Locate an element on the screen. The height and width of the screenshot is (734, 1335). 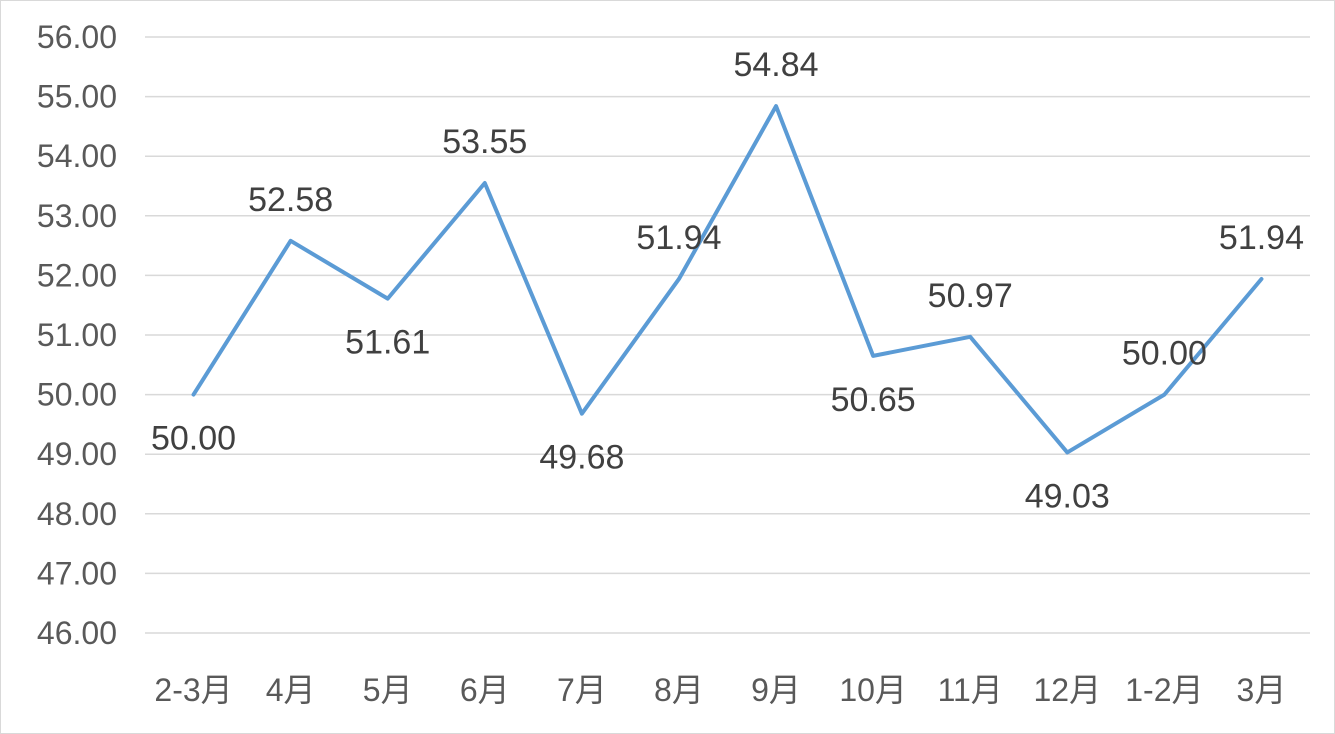
x-tick-label: 9月 is located at coordinates (776, 690).